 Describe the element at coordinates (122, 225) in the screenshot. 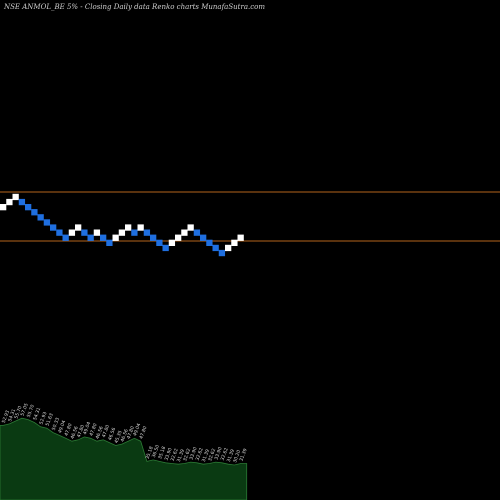

I see `renko-bricks` at that location.